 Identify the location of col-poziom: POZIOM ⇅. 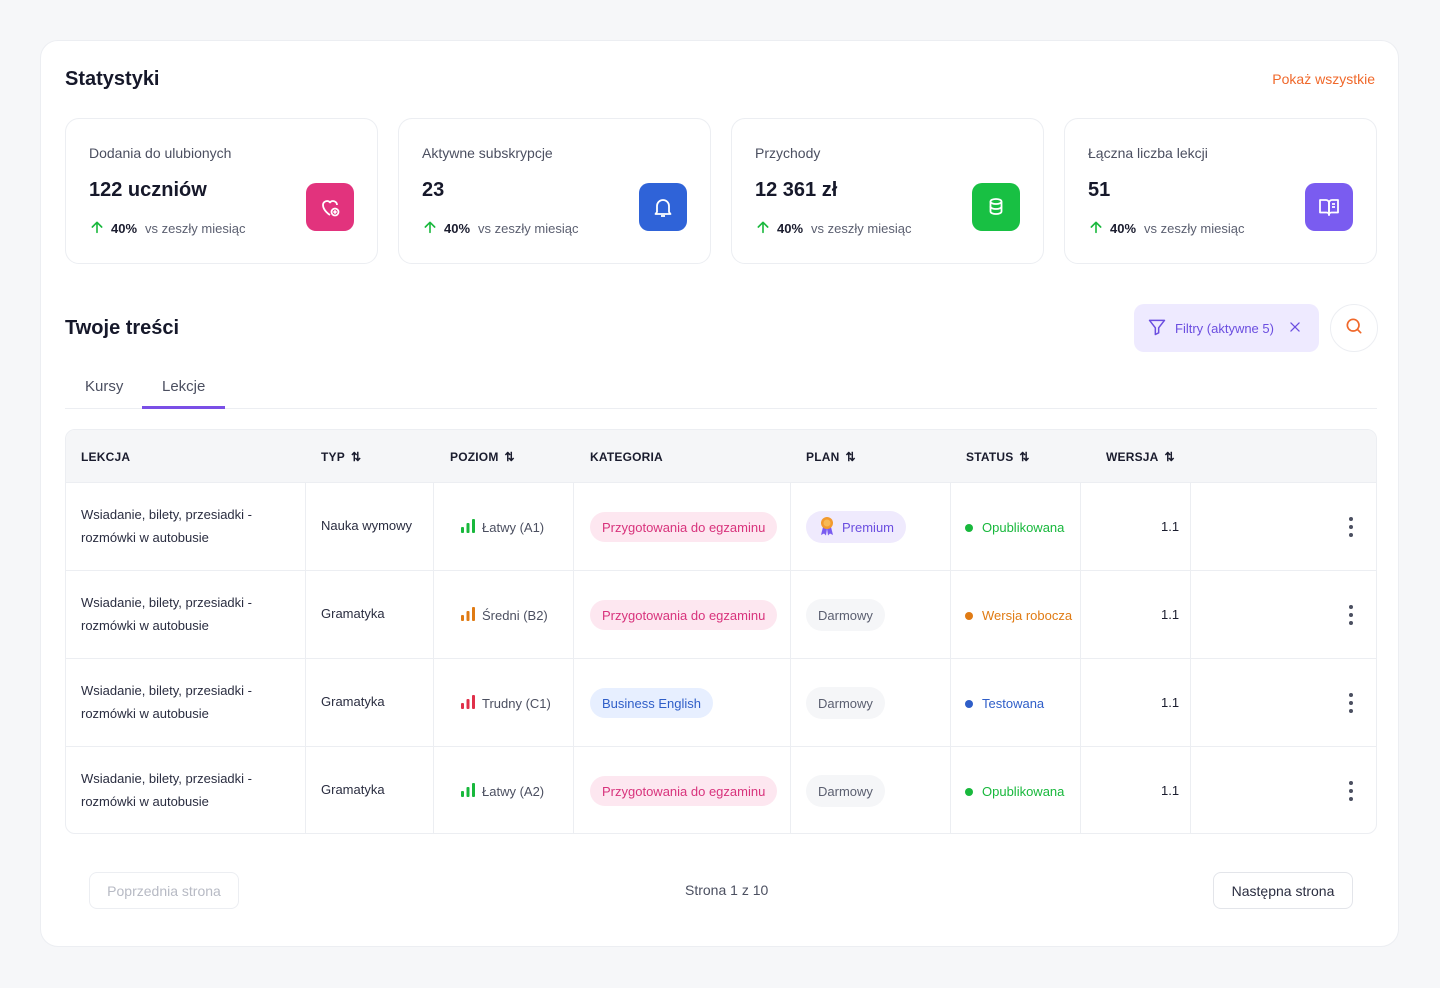
(482, 457).